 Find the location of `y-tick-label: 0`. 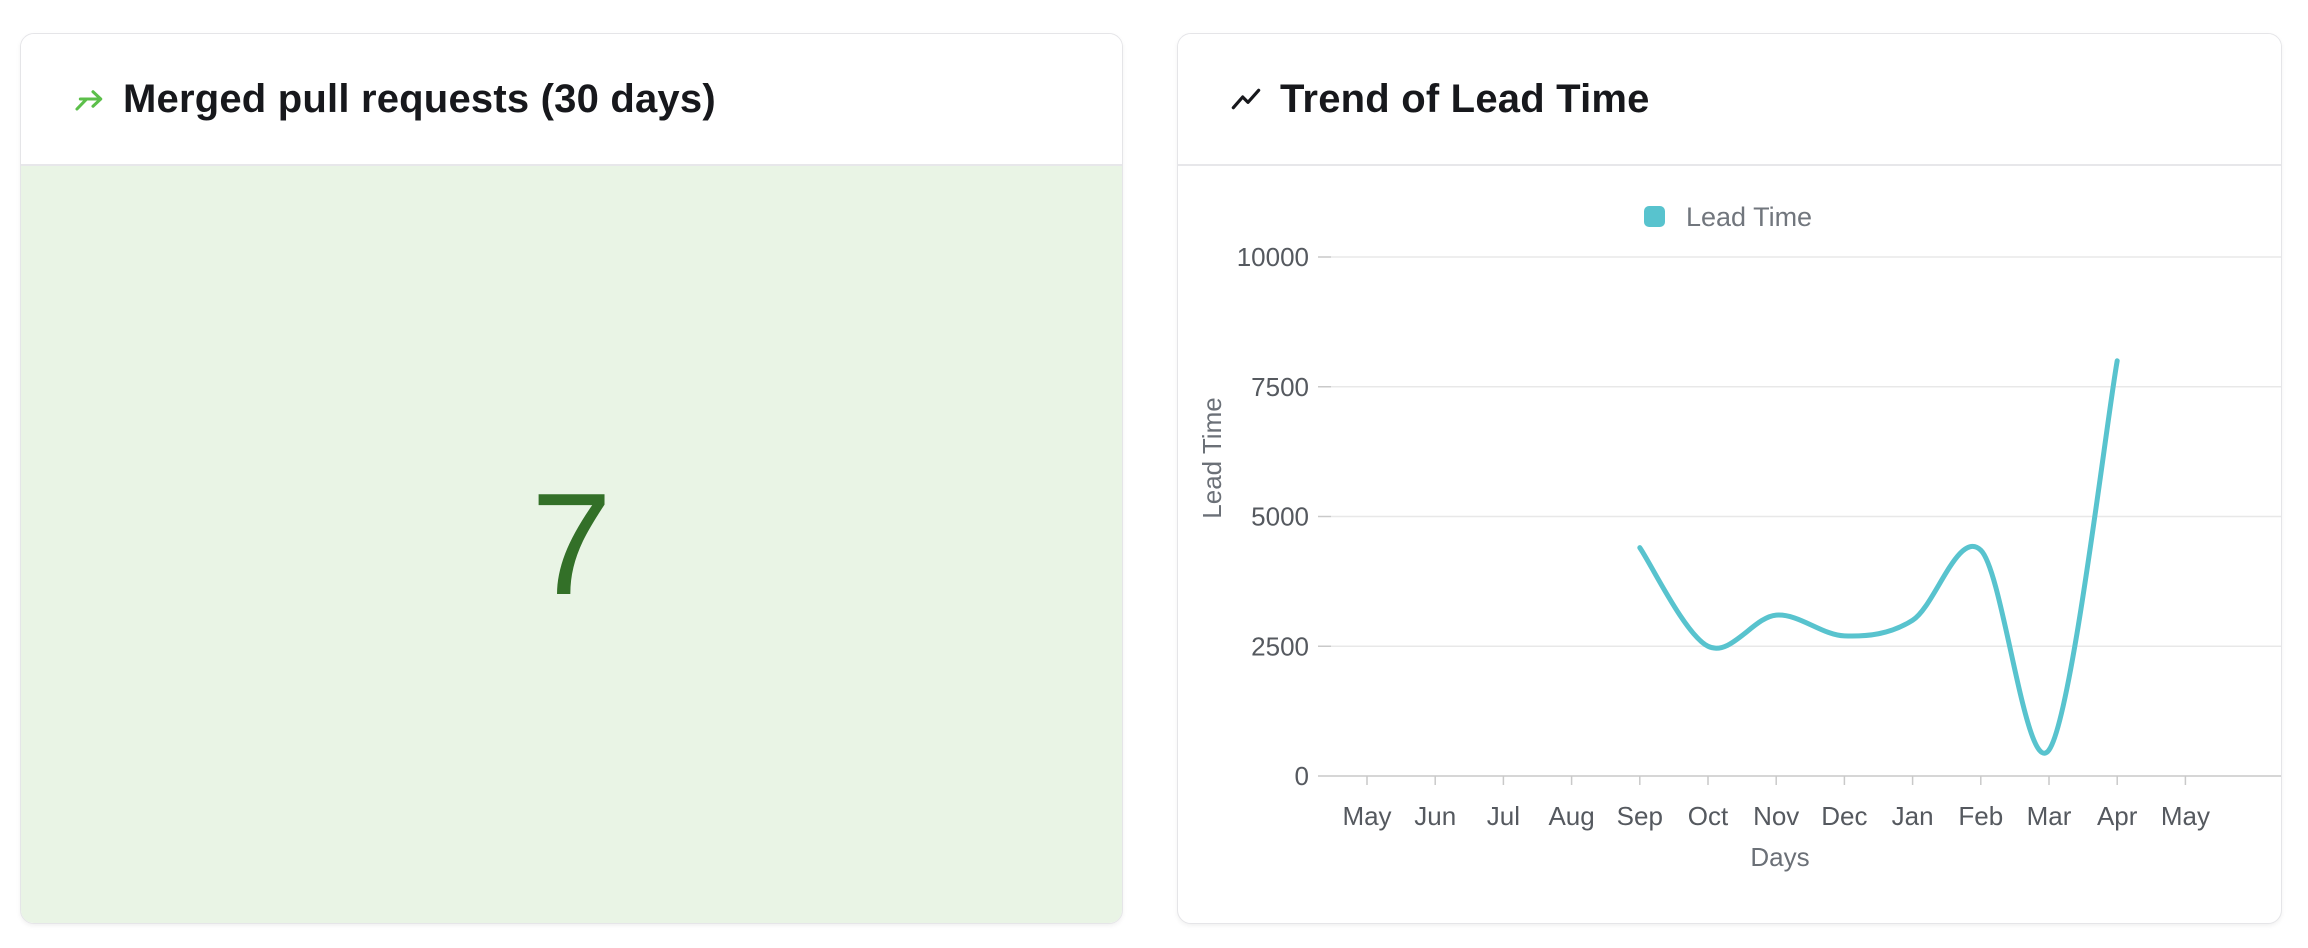

y-tick-label: 0 is located at coordinates (1302, 776).